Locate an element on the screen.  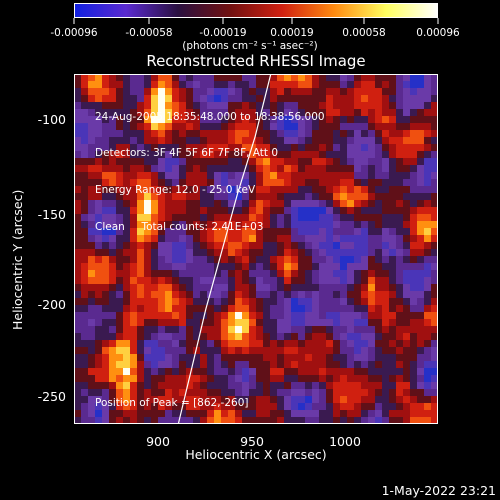
colorbar-tick-label: -0.00019 is located at coordinates (223, 33).